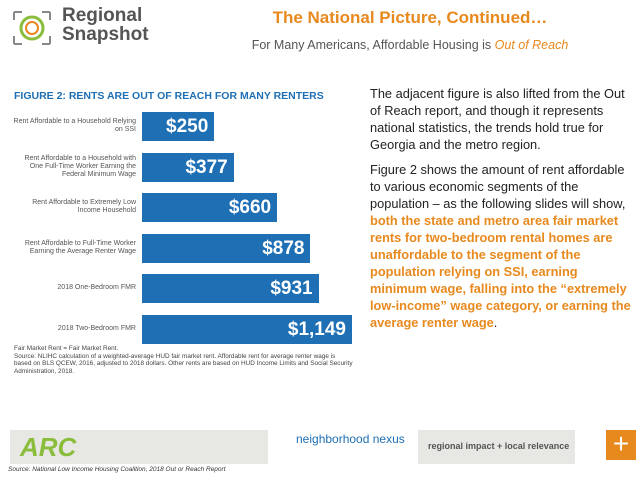  I want to click on value-label: $931, so click(291, 288).